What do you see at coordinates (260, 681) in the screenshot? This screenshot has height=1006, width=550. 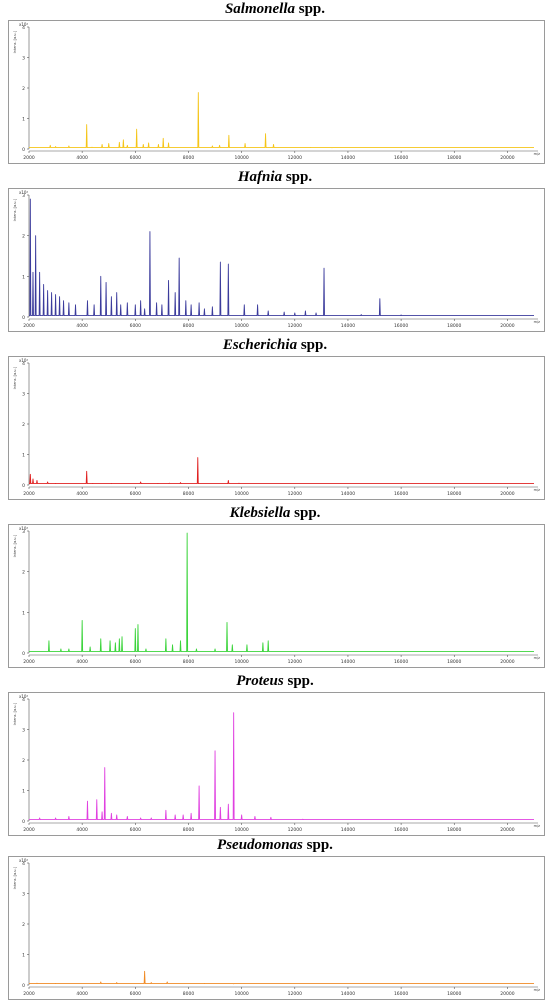 I see `chart-title-genus: Proteus` at bounding box center [260, 681].